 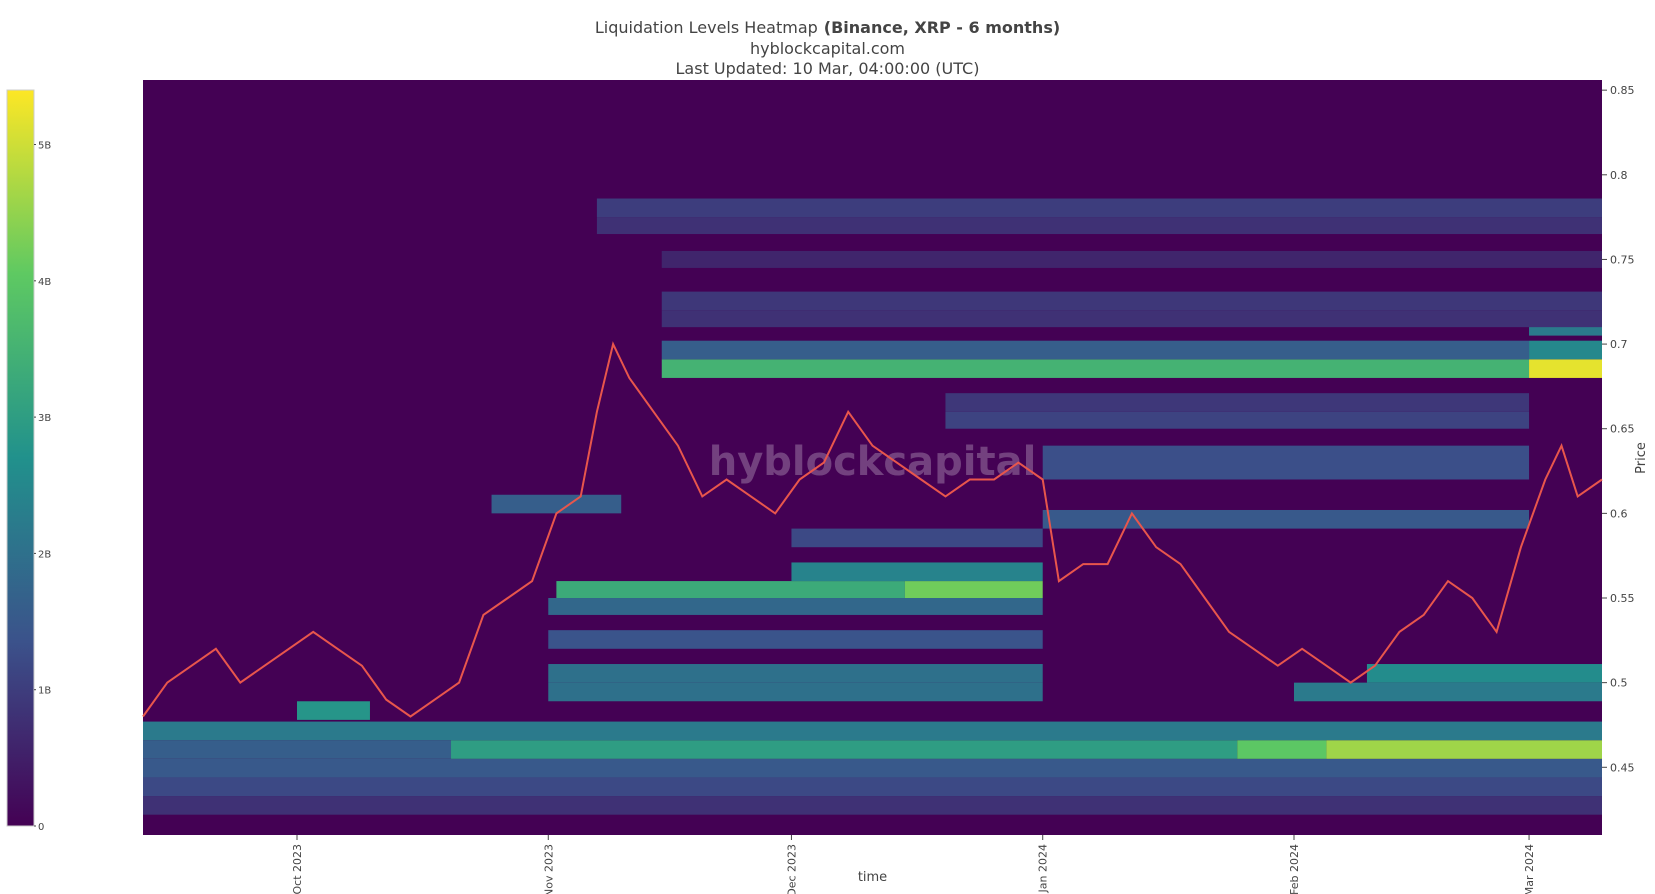 What do you see at coordinates (44, 691) in the screenshot?
I see `colorbar-tick-label: 1B` at bounding box center [44, 691].